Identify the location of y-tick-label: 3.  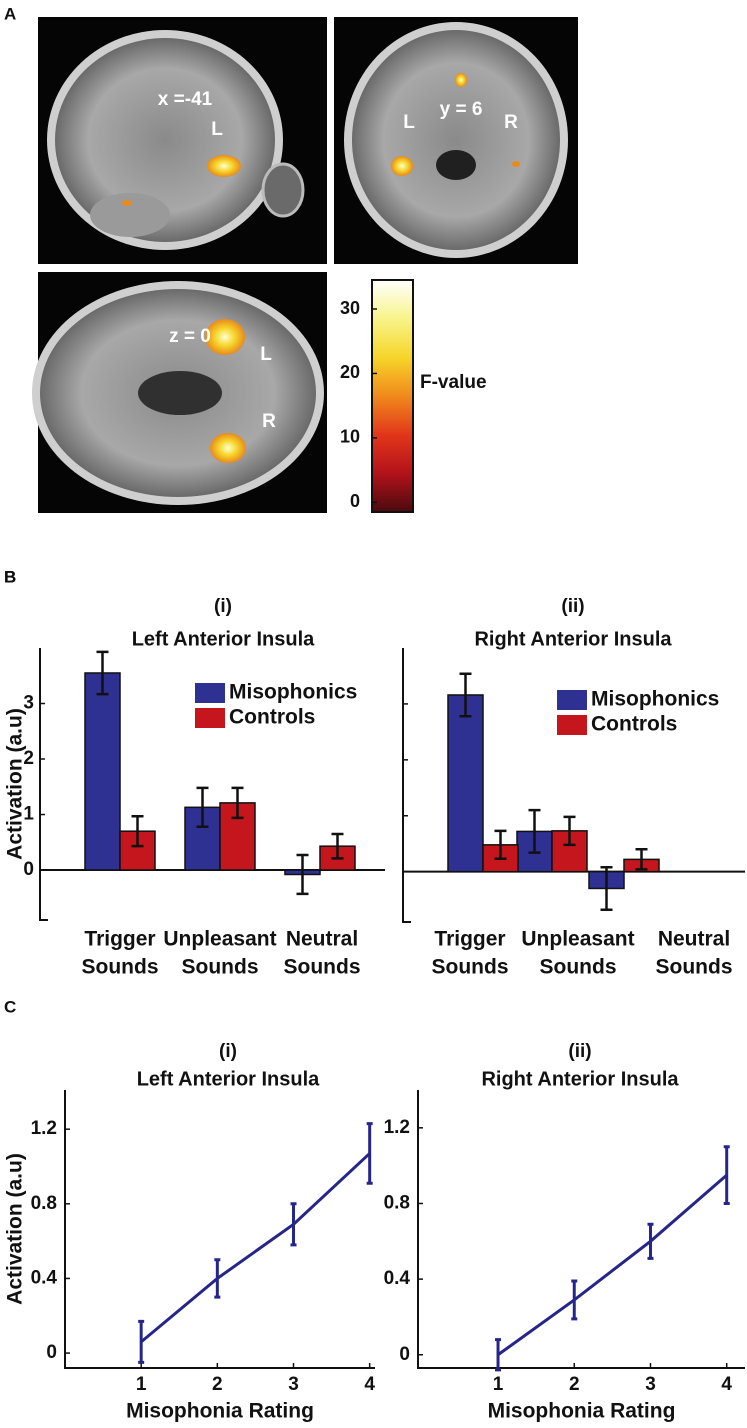
(28, 703).